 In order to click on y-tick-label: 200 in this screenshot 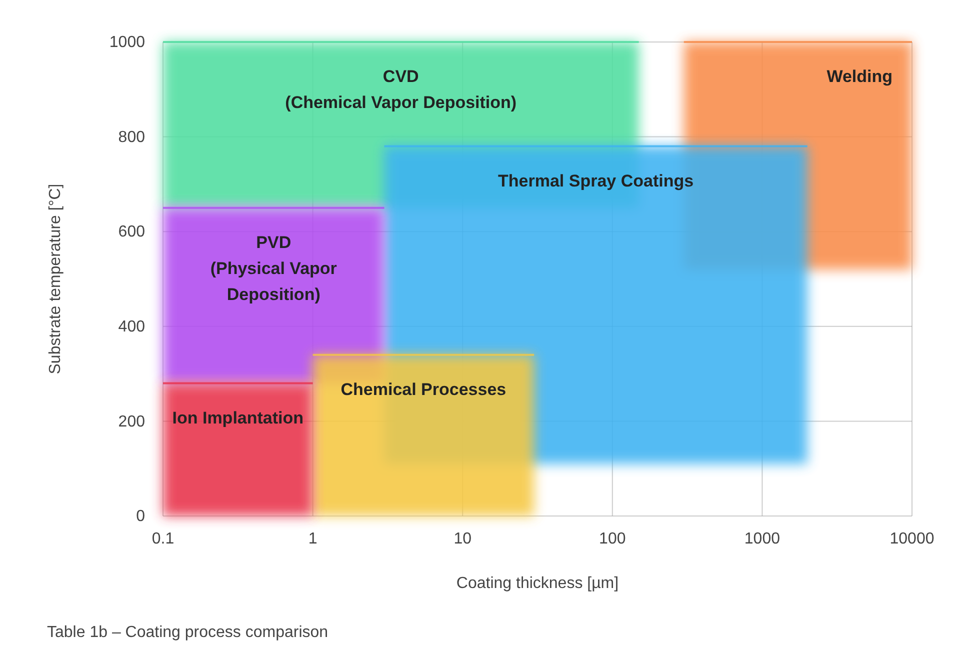, I will do `click(132, 421)`.